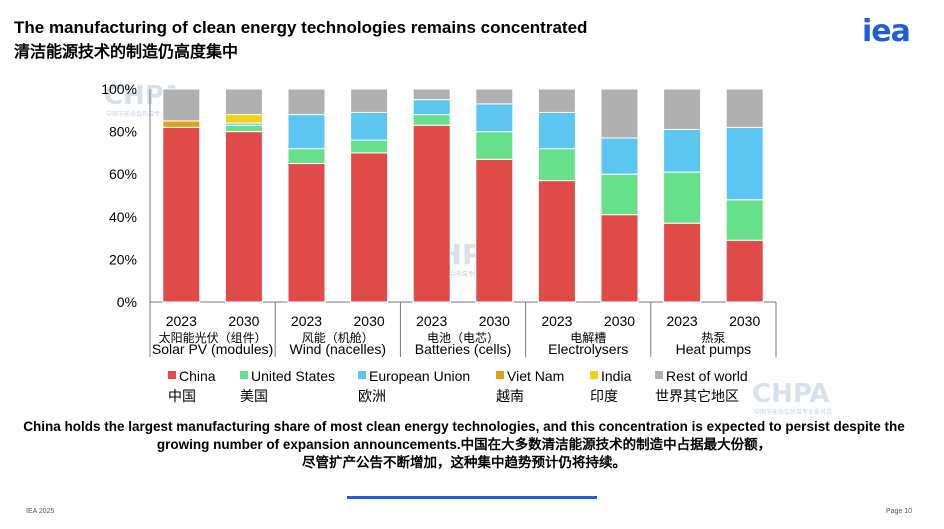  Describe the element at coordinates (197, 376) in the screenshot. I see `legend-label: China` at that location.